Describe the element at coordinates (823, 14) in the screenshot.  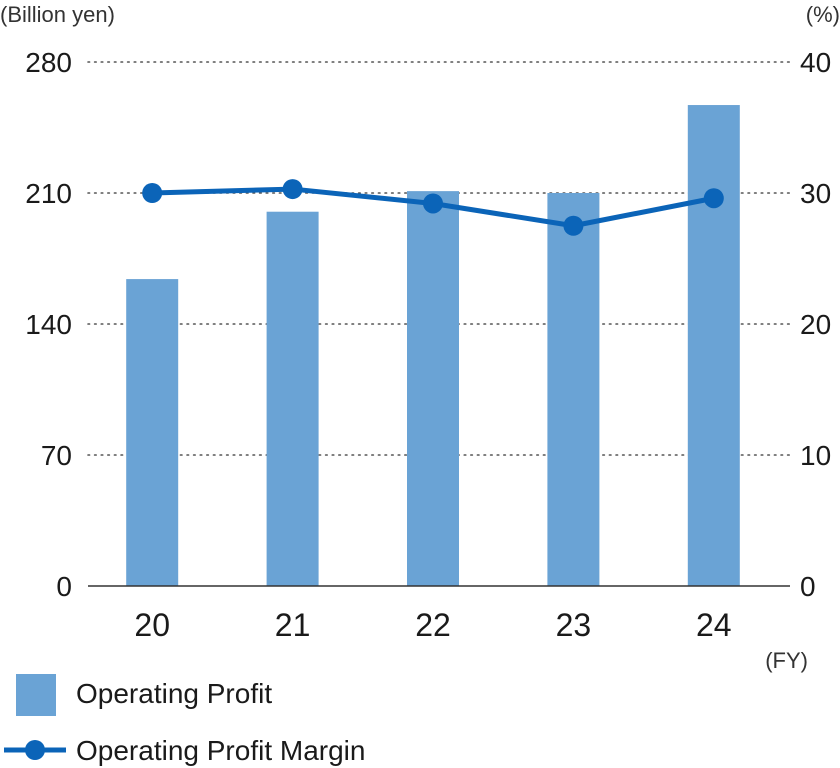
I see `right-axis-unit: (%)` at that location.